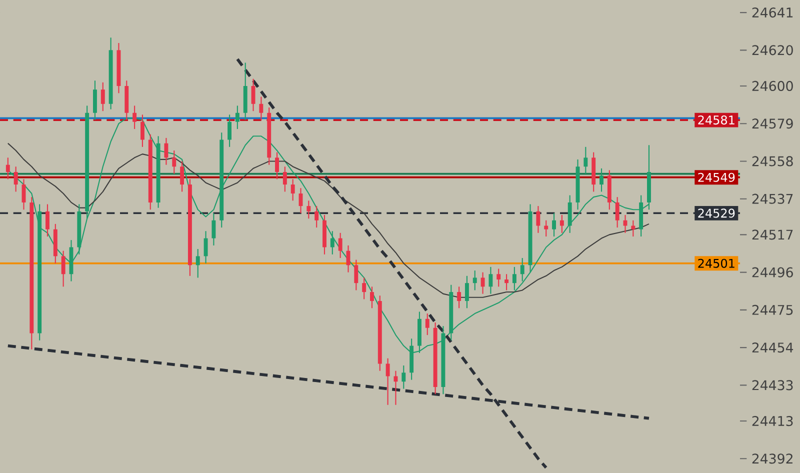  Describe the element at coordinates (772, 309) in the screenshot. I see `y-tick-label: 24475` at that location.